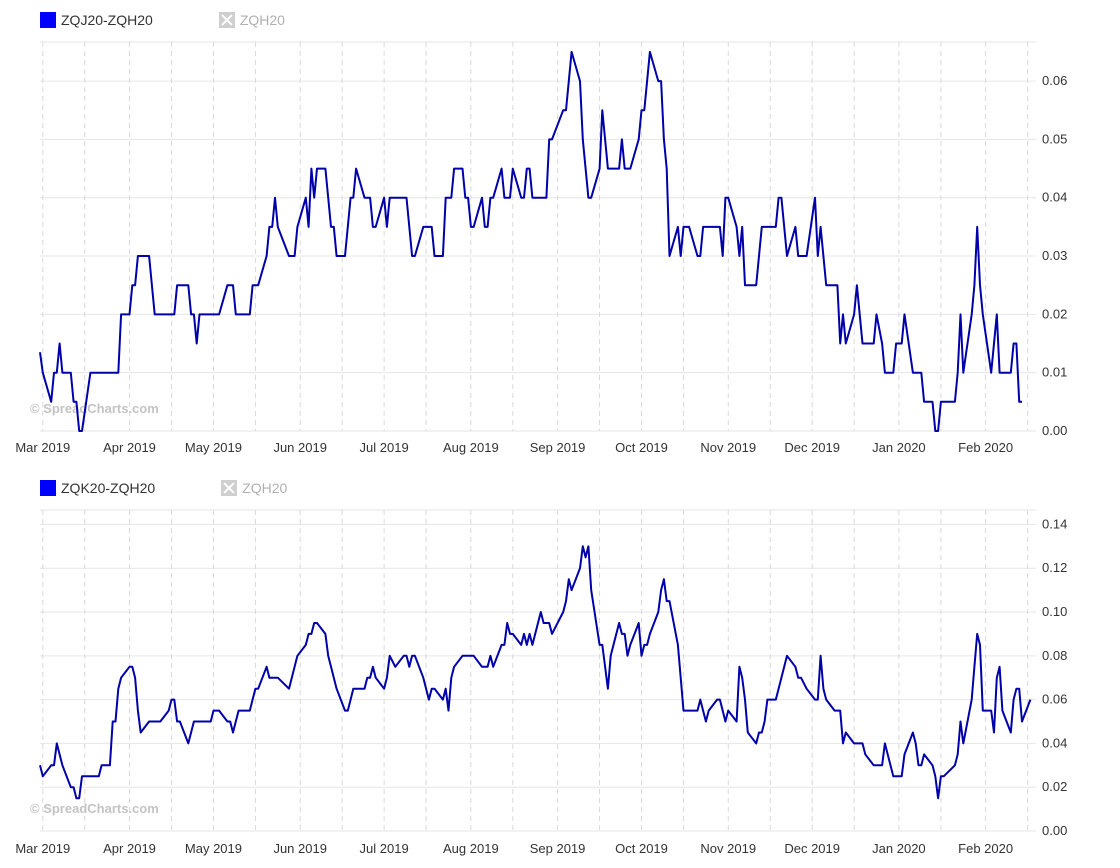 The image size is (1120, 868). What do you see at coordinates (108, 488) in the screenshot?
I see `legend-label-series: ZQK20-ZQH20` at bounding box center [108, 488].